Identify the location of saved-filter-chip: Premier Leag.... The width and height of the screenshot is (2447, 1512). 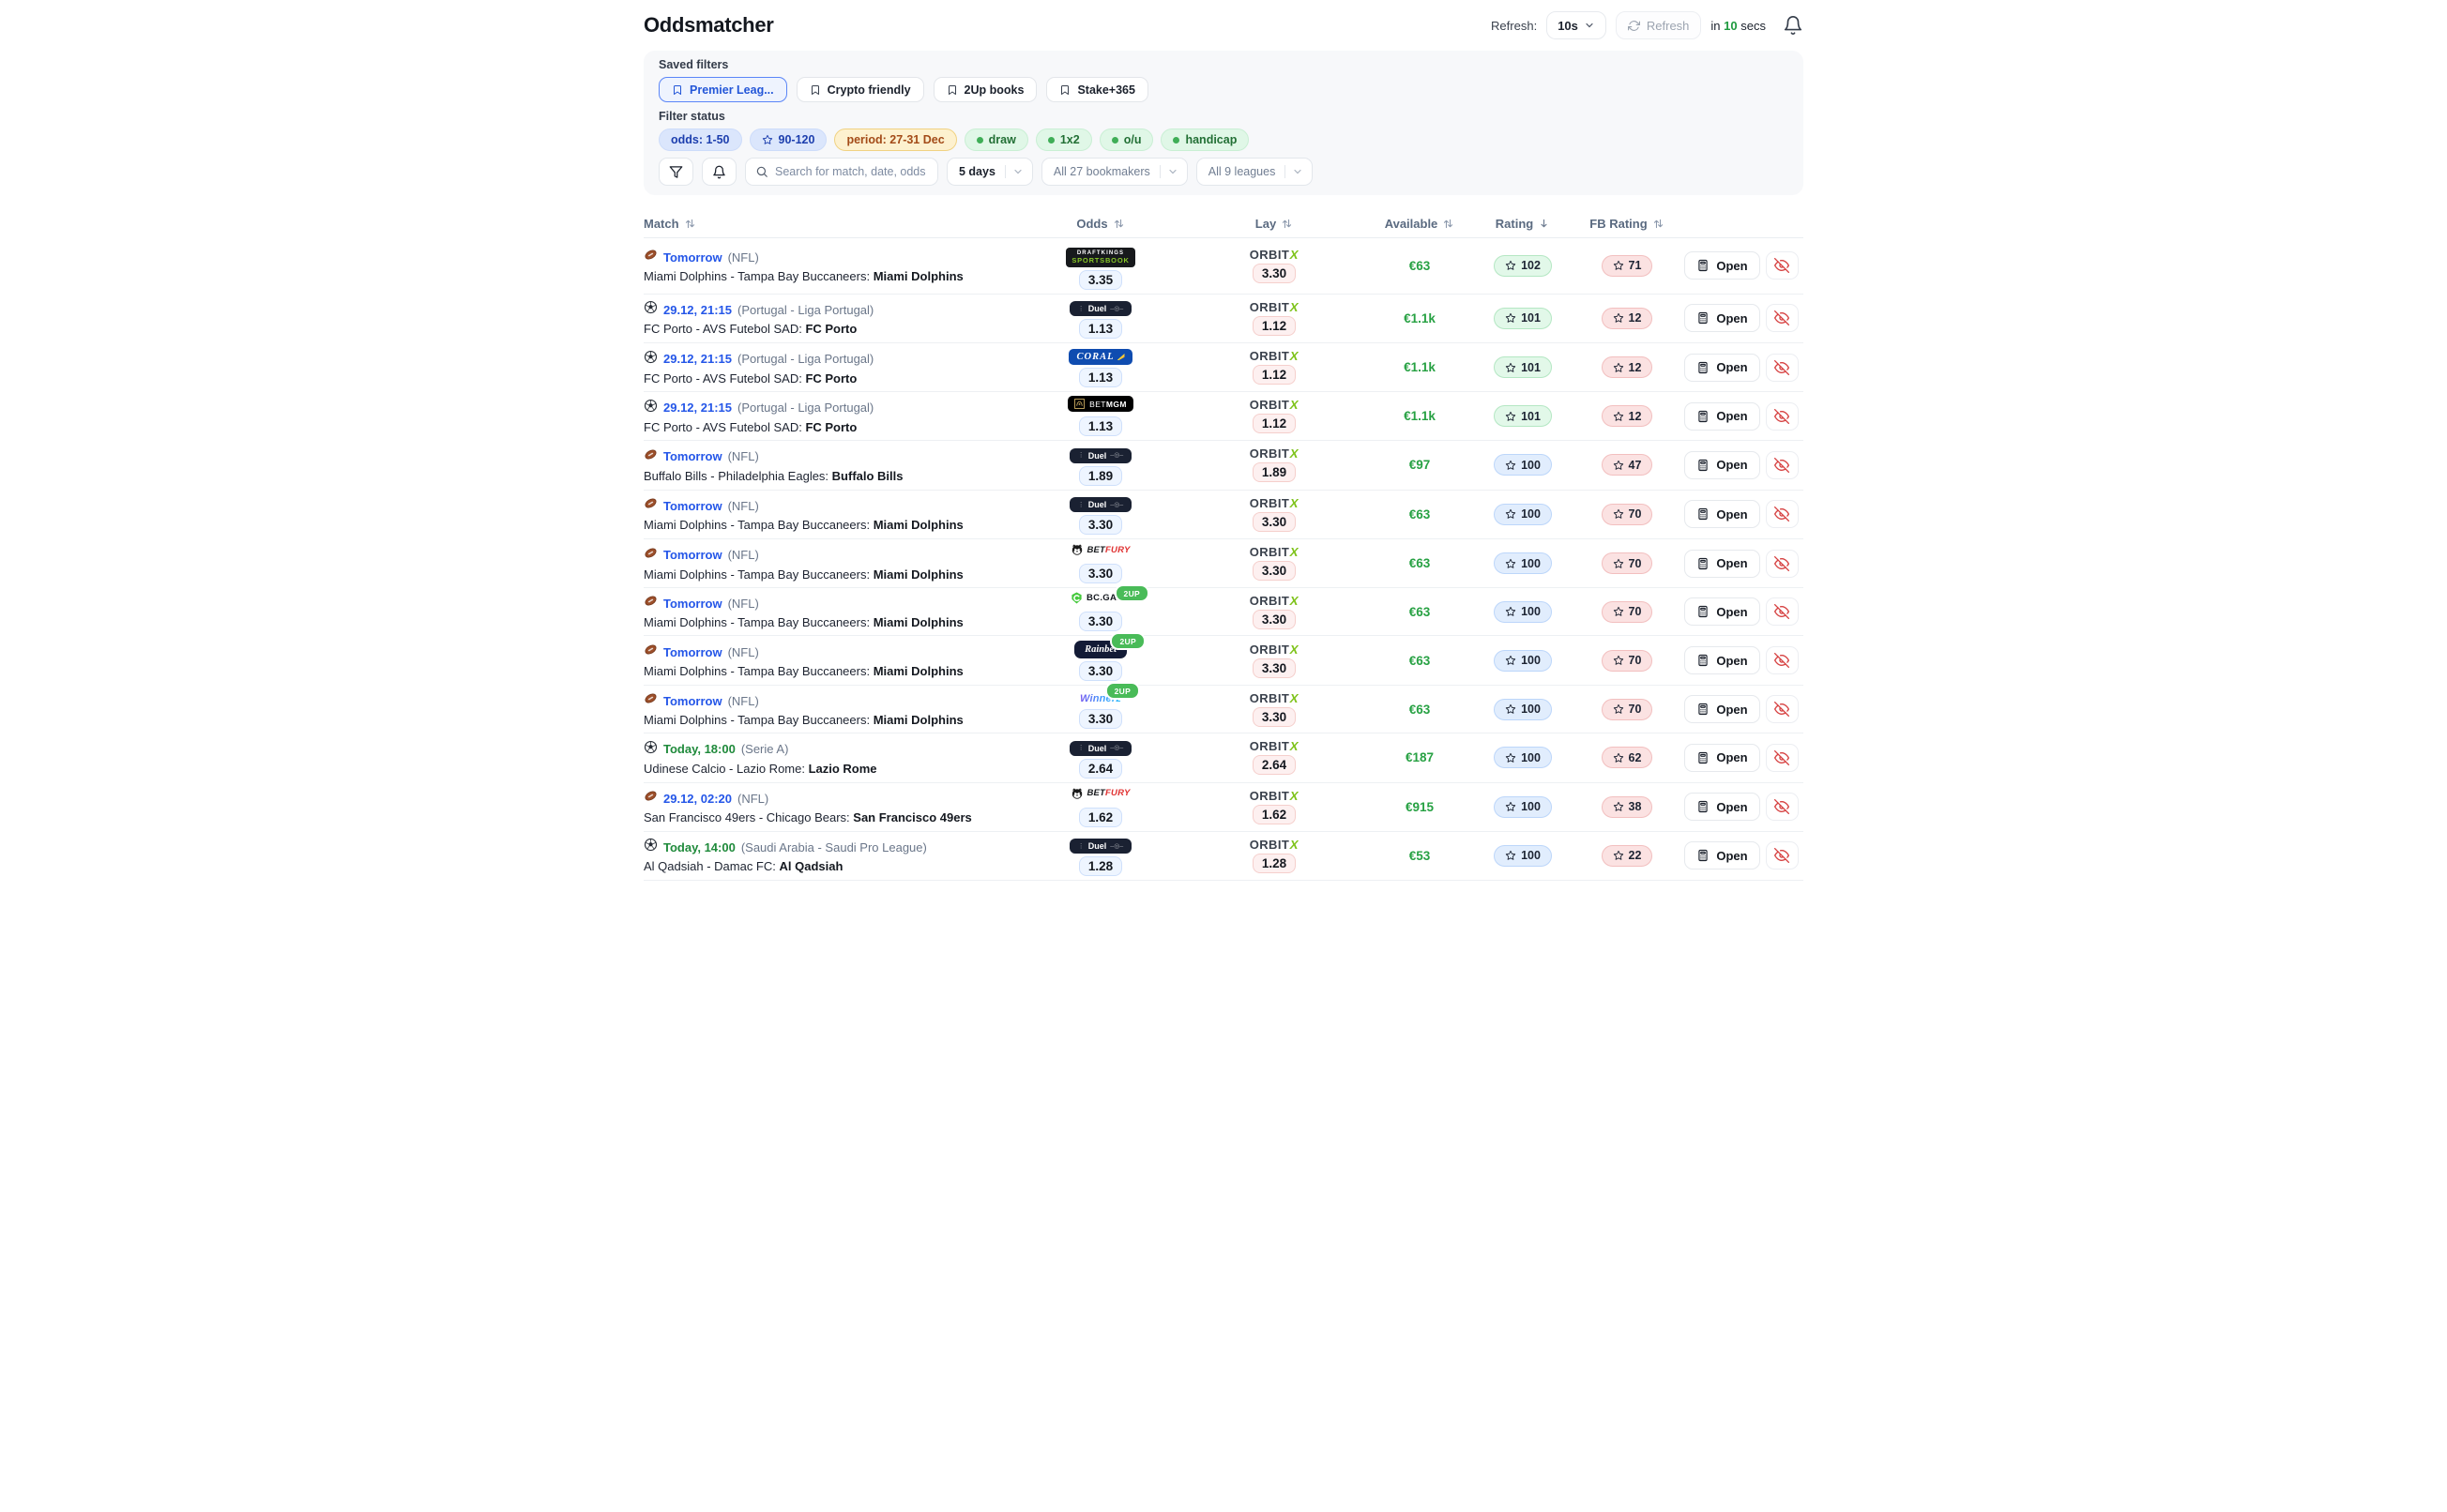
(723, 89).